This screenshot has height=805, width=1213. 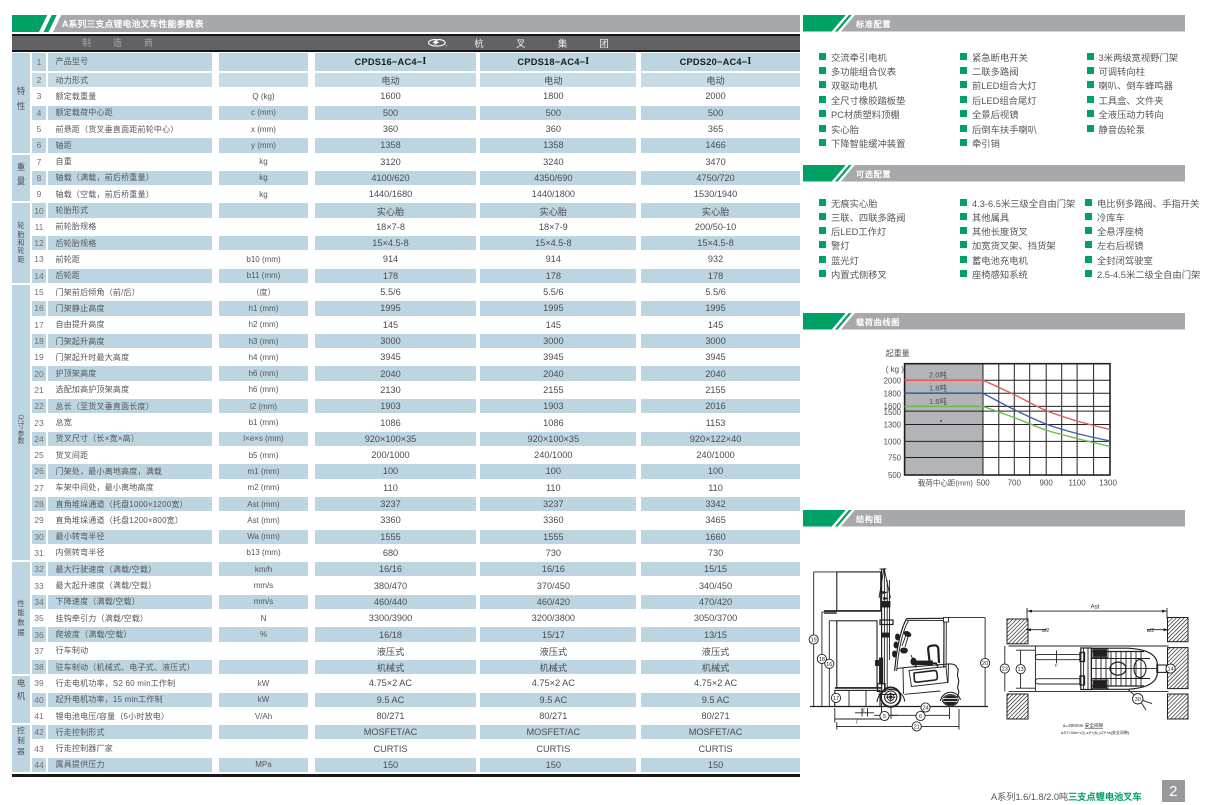 What do you see at coordinates (895, 369) in the screenshot?
I see `svg-text: ( kg )` at bounding box center [895, 369].